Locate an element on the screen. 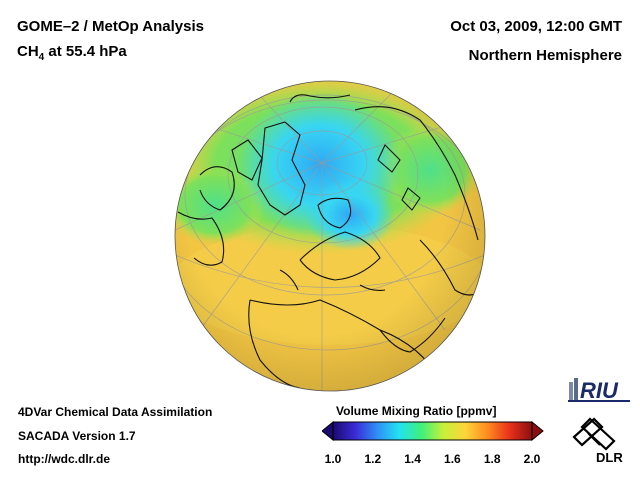  species-name: CH is located at coordinates (28, 51).